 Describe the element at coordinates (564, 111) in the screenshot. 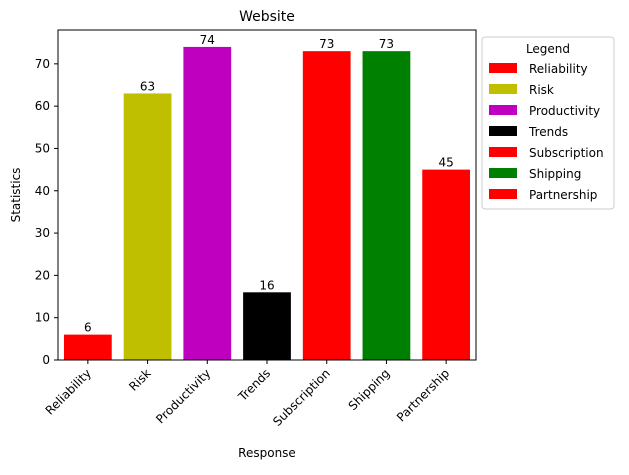

I see `legend-entry: Productivity` at that location.